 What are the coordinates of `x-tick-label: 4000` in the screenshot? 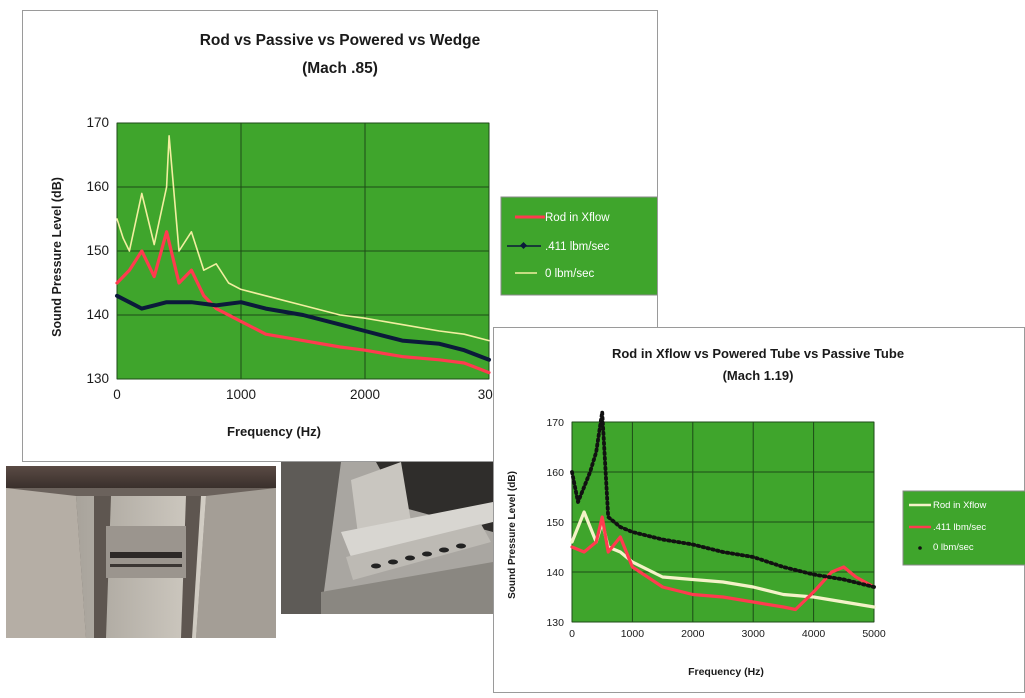 It's located at (814, 634).